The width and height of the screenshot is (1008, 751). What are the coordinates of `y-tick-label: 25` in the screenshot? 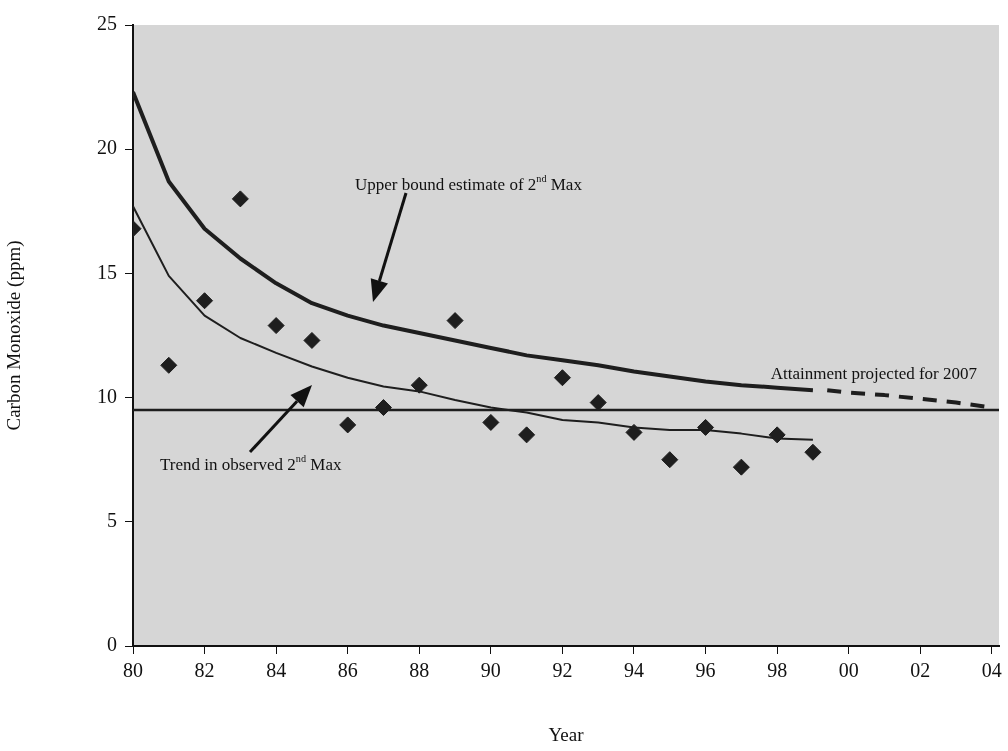 It's located at (107, 23).